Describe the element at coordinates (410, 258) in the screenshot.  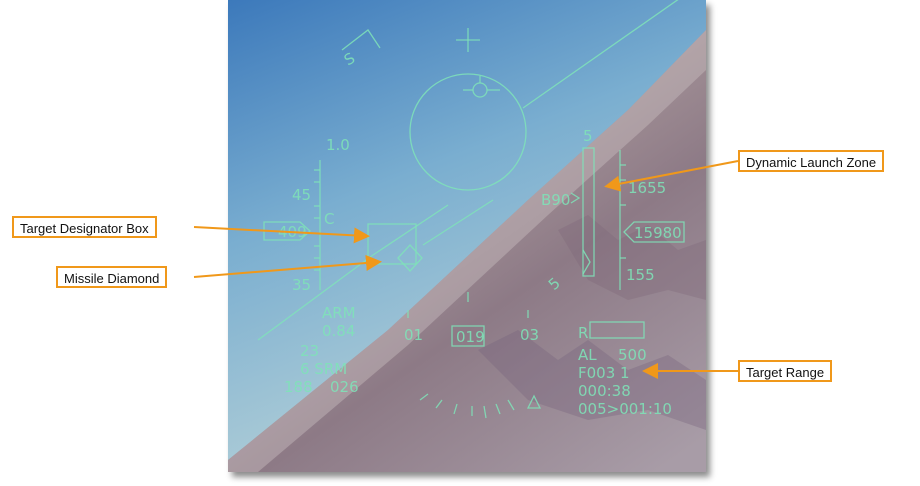
I see `missile-diamond-icon` at that location.